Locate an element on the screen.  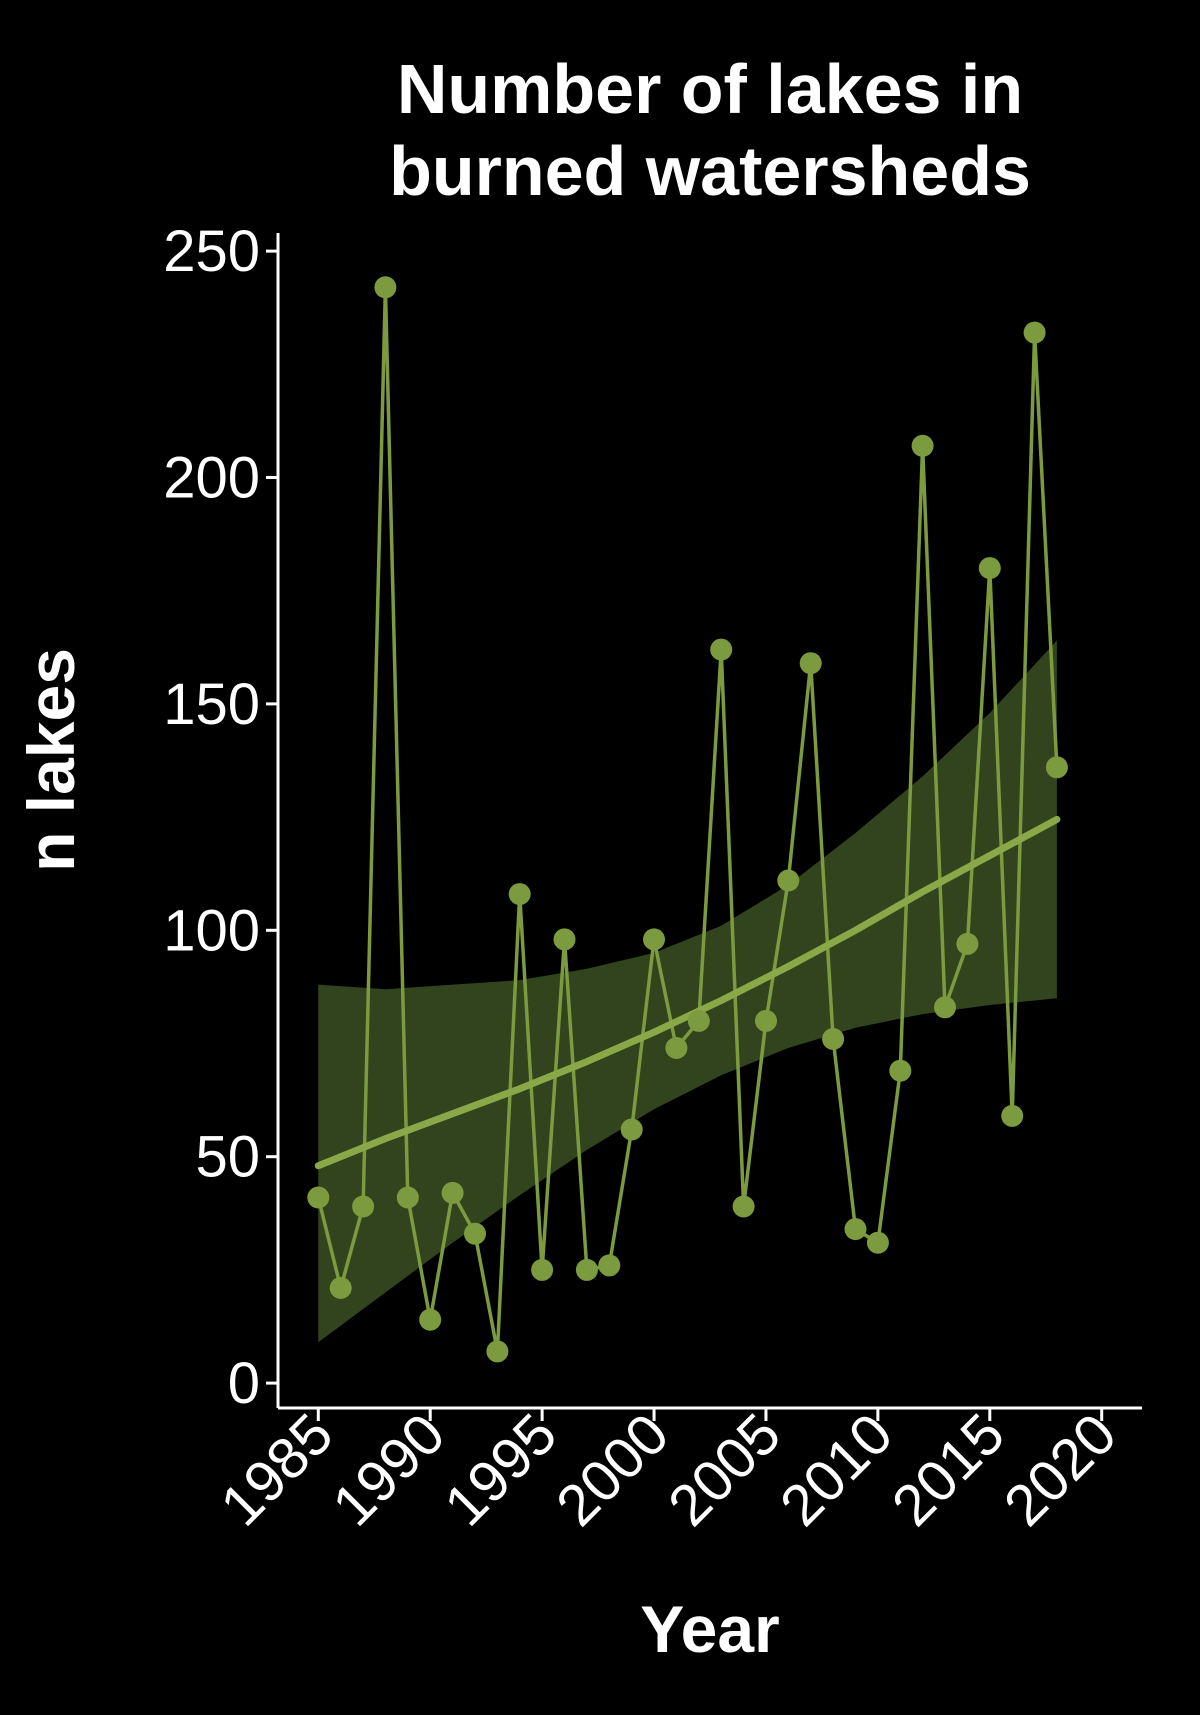
y-tick-label-250: 250 is located at coordinates (211, 251).